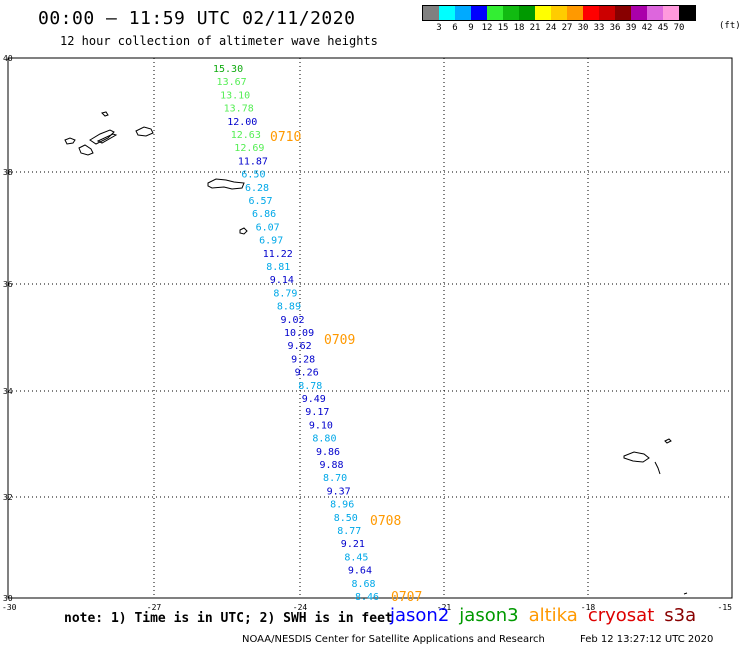 The width and height of the screenshot is (740, 650). Describe the element at coordinates (8, 284) in the screenshot. I see `y-tick-label: 36` at that location.